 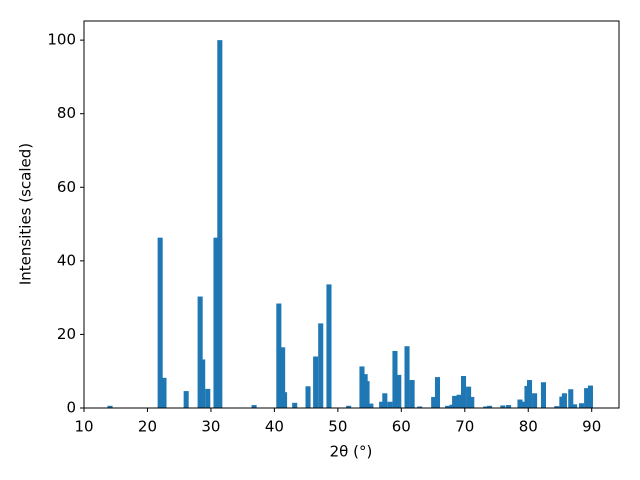 I want to click on x-tick-label: 40, so click(x=274, y=427).